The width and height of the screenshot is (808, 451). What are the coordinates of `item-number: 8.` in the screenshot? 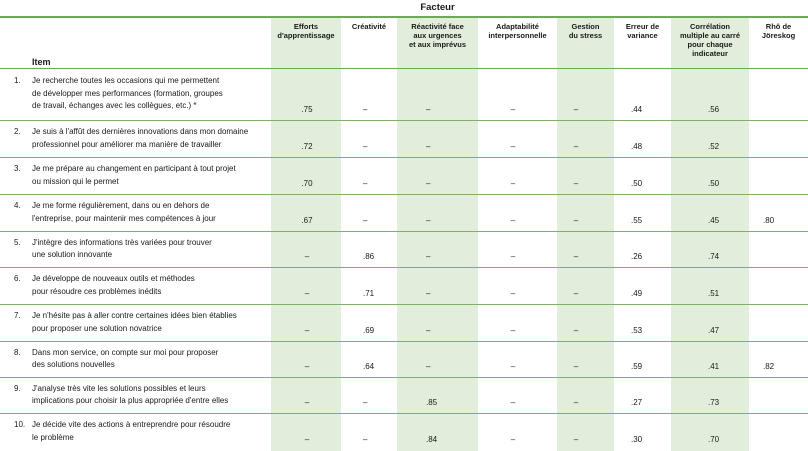 It's located at (17, 352).